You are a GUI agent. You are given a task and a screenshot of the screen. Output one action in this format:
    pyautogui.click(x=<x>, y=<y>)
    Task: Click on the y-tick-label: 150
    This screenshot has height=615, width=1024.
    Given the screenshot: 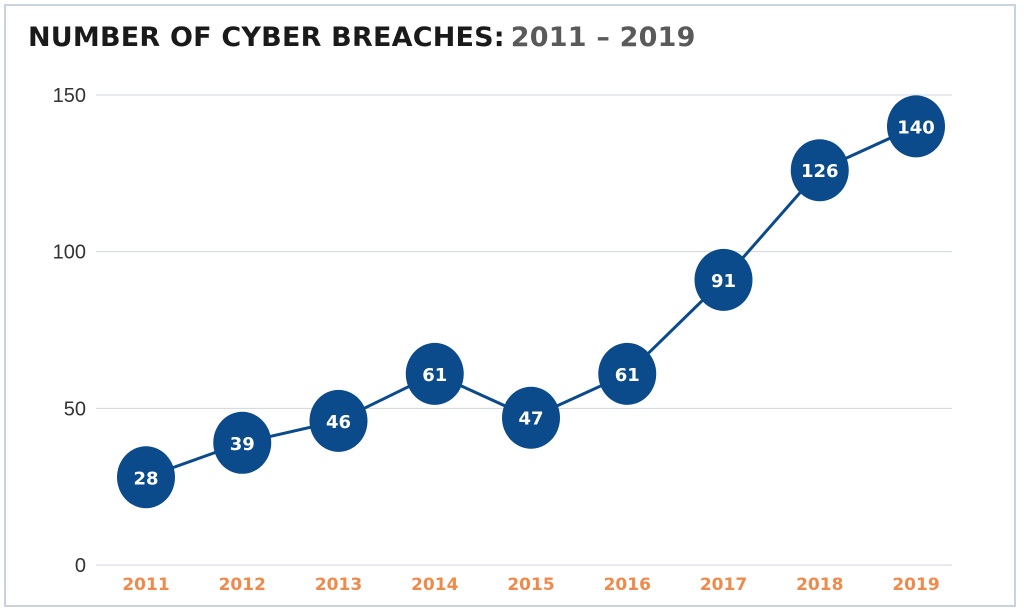 What is the action you would take?
    pyautogui.click(x=69, y=96)
    